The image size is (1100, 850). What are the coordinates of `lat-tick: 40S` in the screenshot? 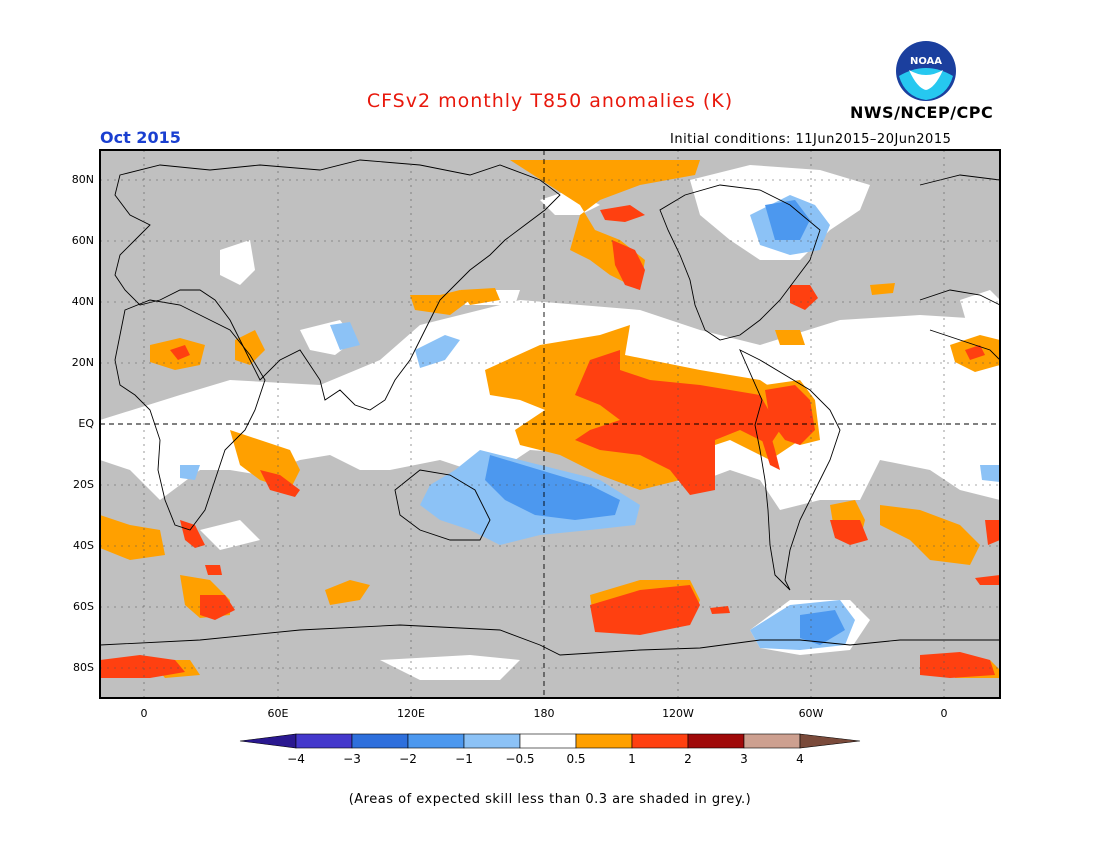 It's located at (83, 545).